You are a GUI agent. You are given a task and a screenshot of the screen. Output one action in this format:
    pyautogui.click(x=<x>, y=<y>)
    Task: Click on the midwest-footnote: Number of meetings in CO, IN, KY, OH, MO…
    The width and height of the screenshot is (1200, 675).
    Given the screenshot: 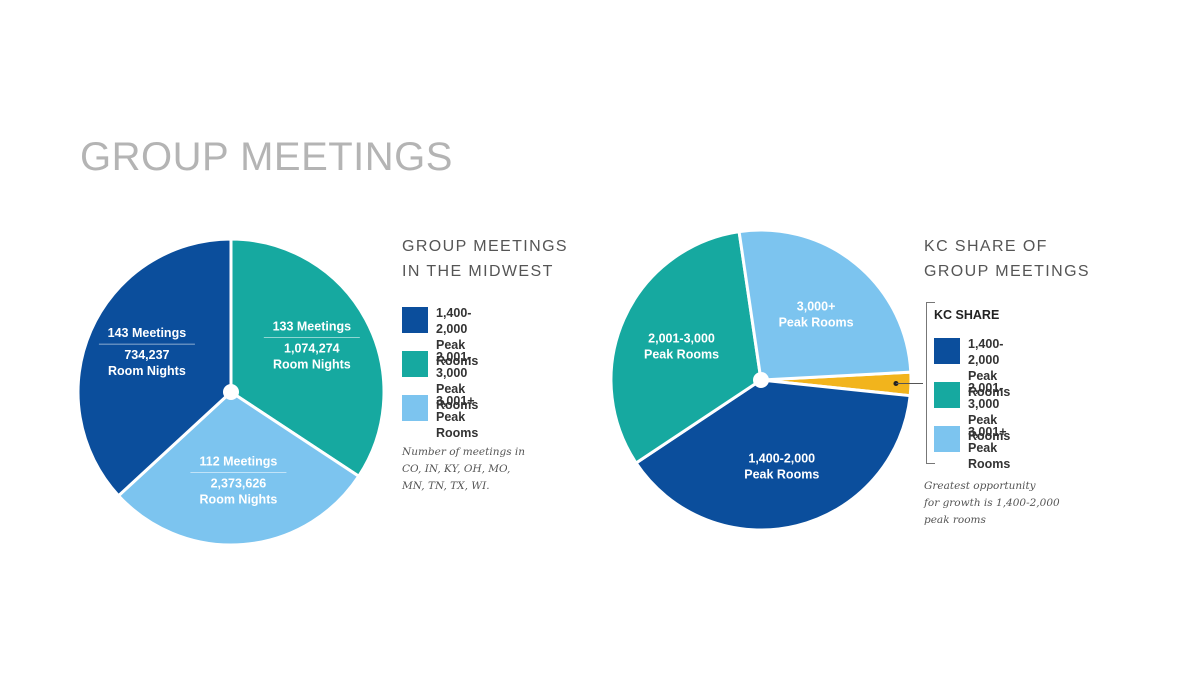 What is the action you would take?
    pyautogui.click(x=463, y=469)
    